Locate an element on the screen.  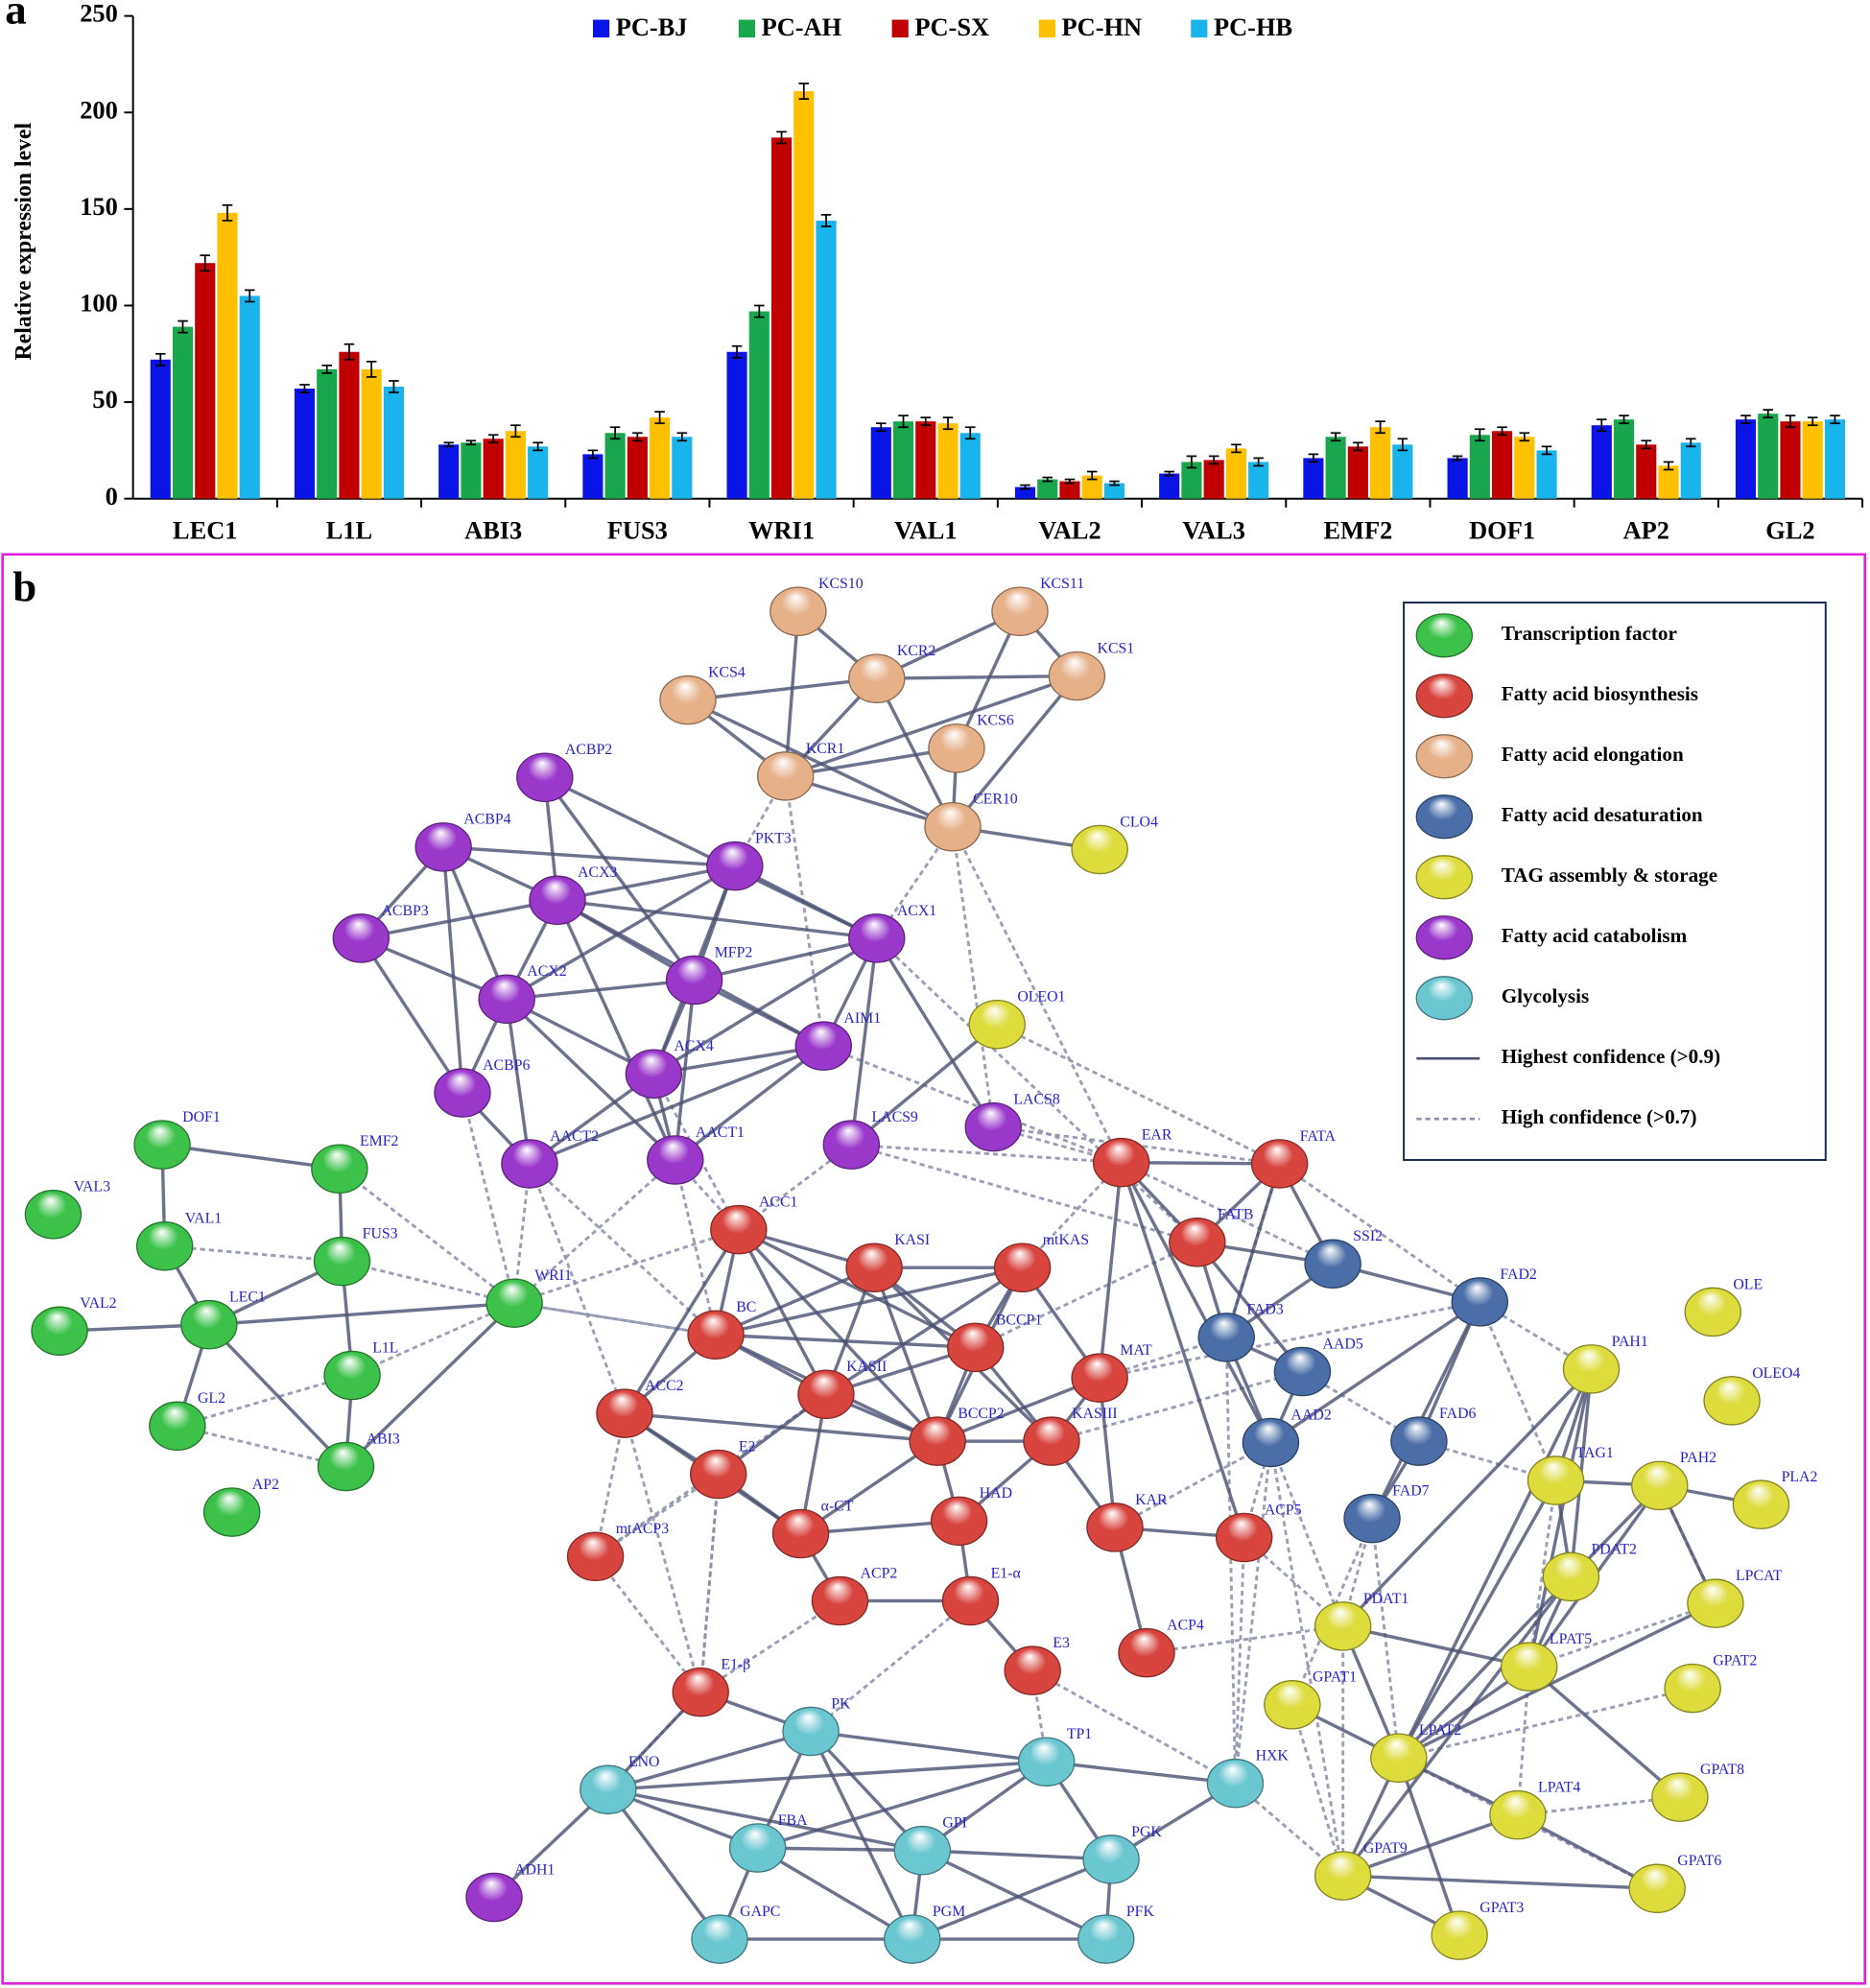
x-tick-label: FUS3 is located at coordinates (637, 529).